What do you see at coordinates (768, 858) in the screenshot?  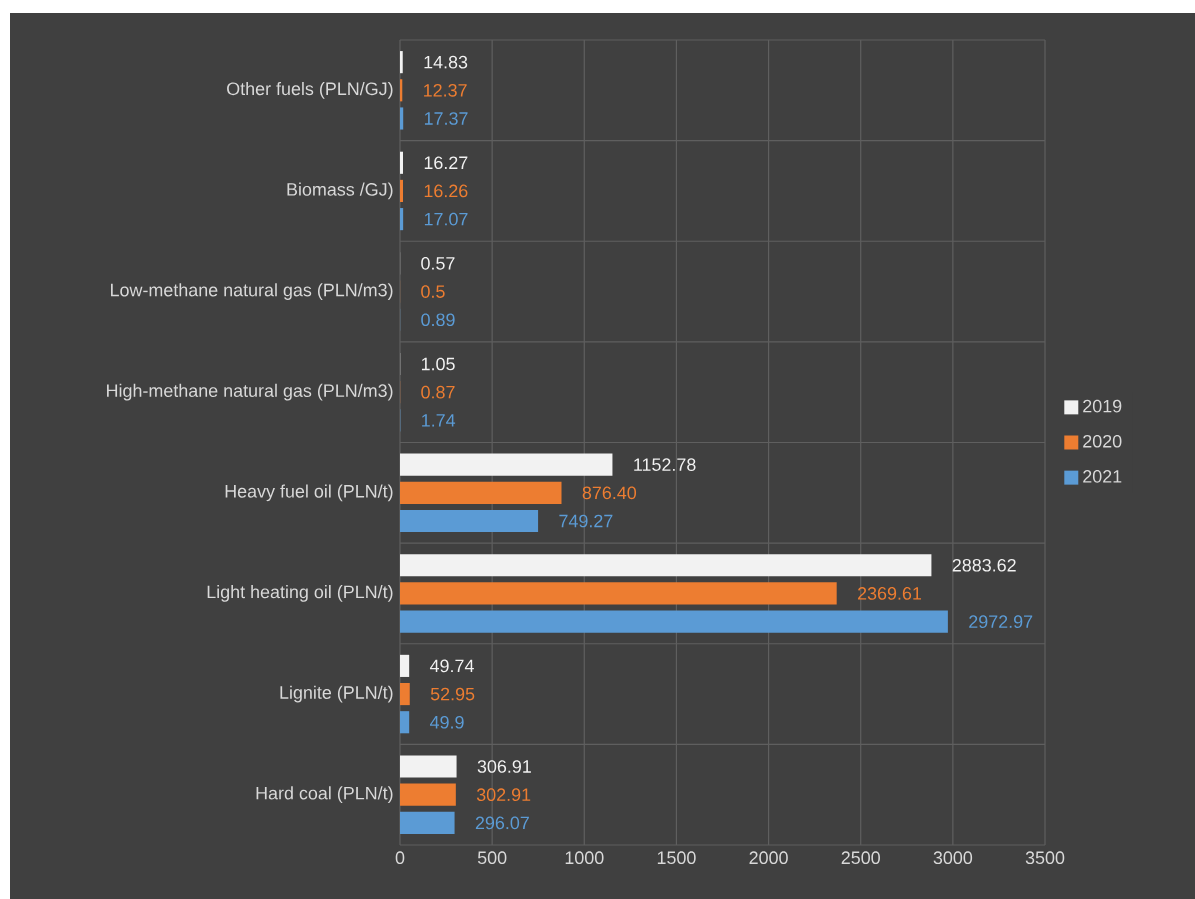 I see `x-tick-label: 2000` at bounding box center [768, 858].